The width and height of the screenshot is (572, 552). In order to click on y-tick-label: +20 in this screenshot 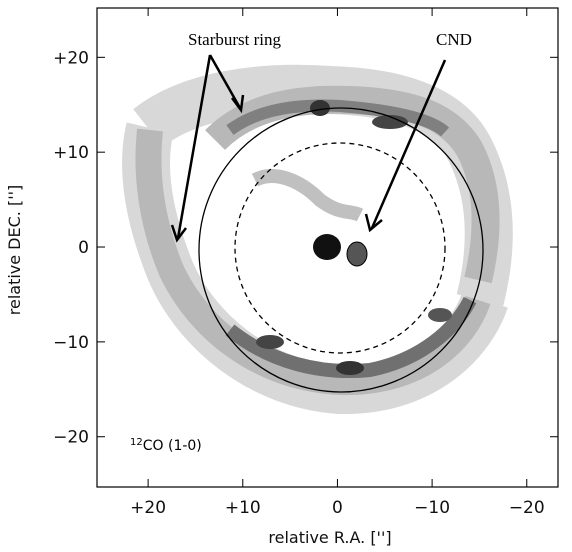, I will do `click(71, 58)`.